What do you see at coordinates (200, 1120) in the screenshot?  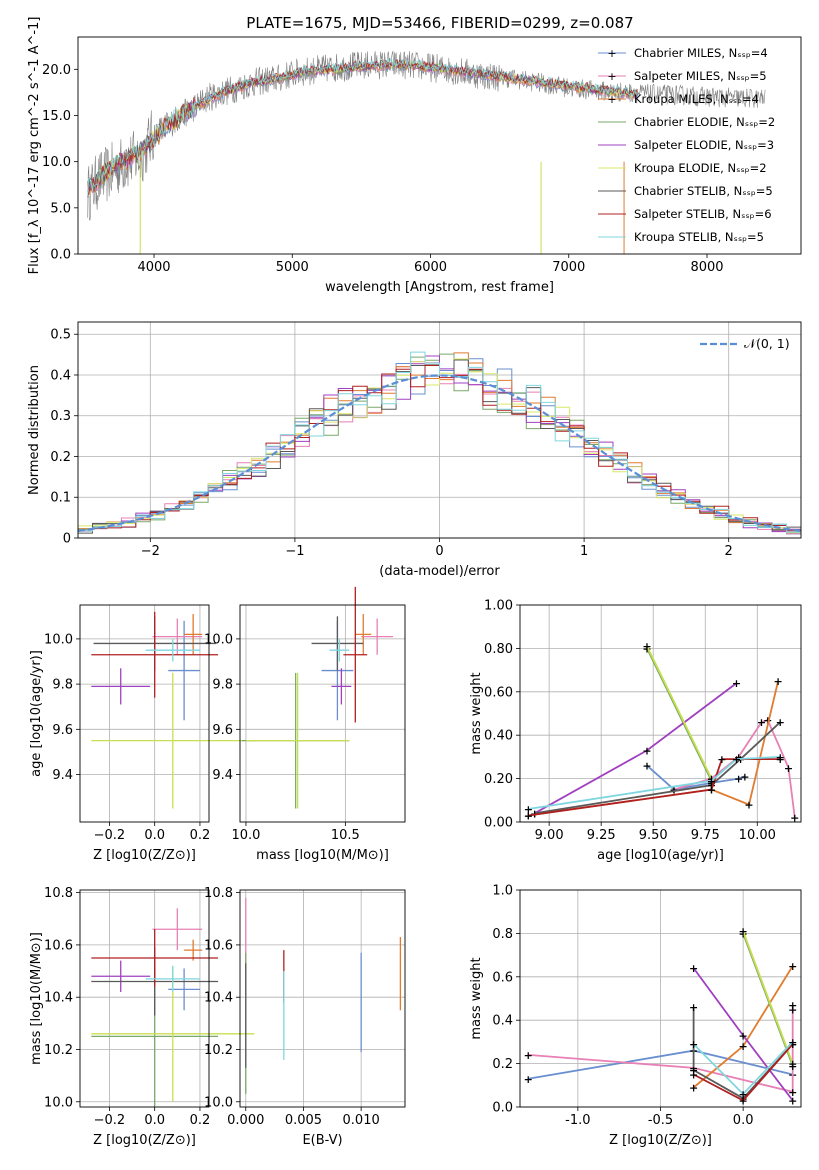 I see `x-tick-label: 0.2` at bounding box center [200, 1120].